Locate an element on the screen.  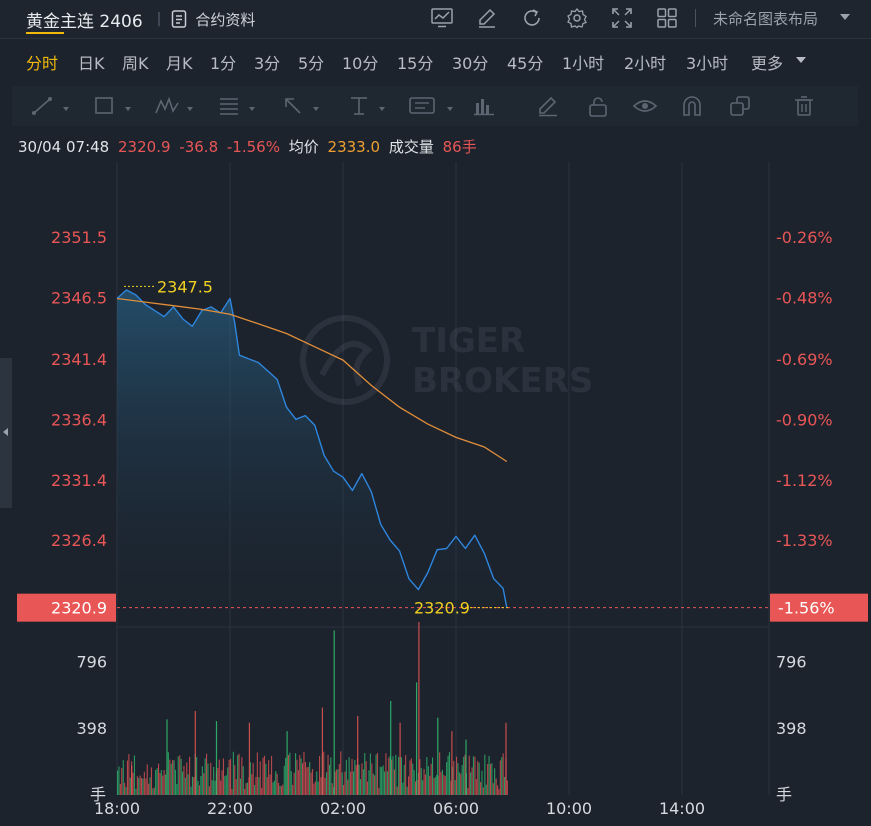
tab-5min: 5分 is located at coordinates (311, 63).